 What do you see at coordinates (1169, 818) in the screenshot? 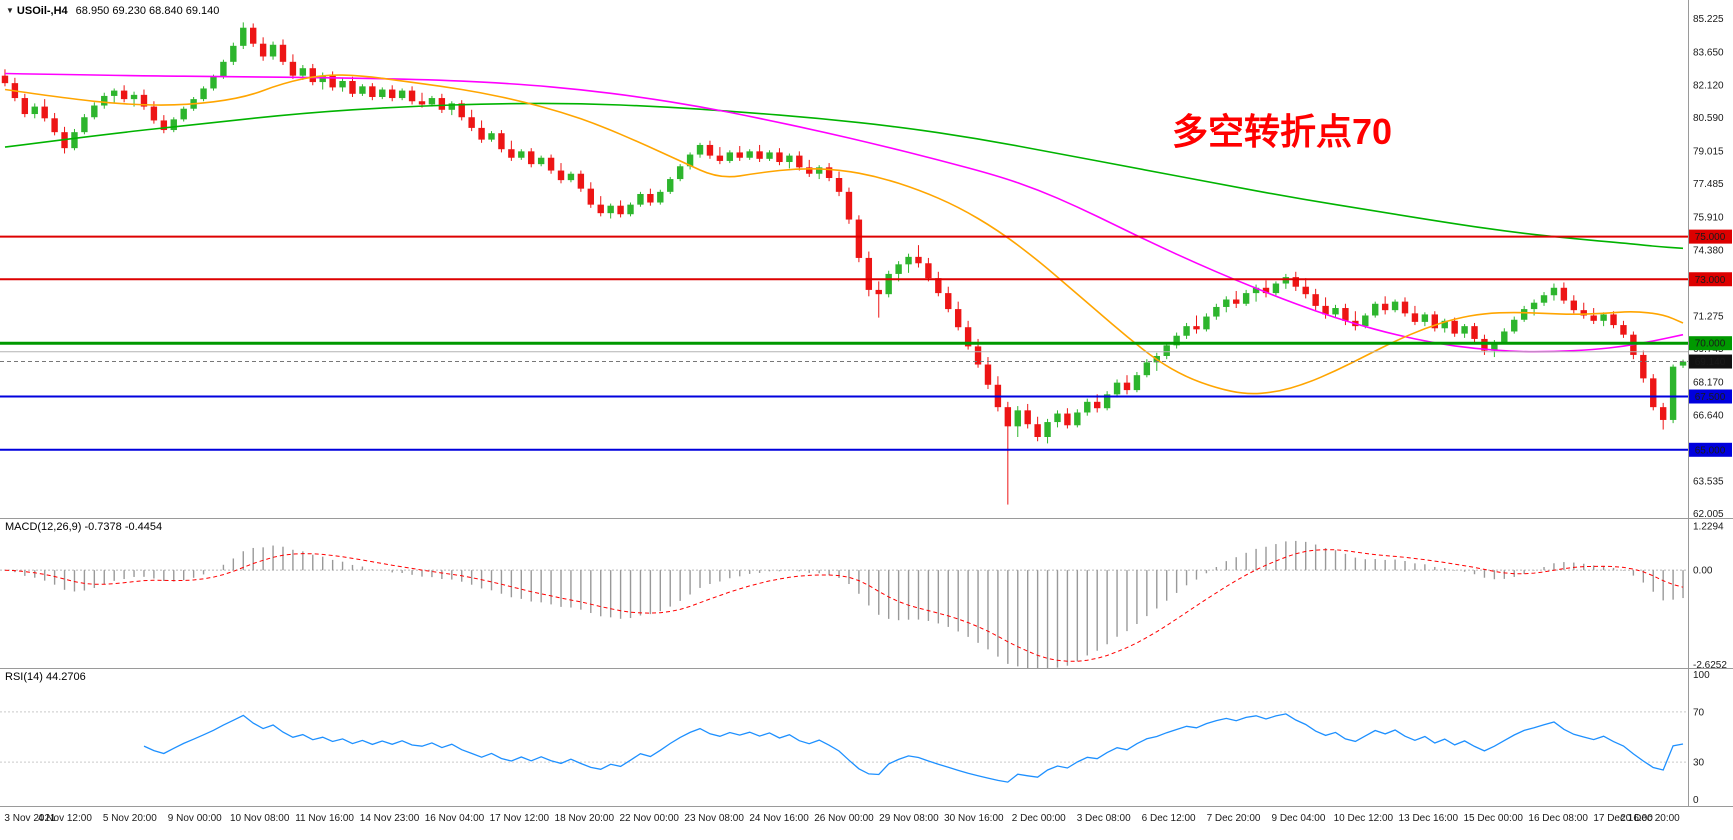
I see `svg-text: 6 Dec 12:00` at bounding box center [1169, 818].